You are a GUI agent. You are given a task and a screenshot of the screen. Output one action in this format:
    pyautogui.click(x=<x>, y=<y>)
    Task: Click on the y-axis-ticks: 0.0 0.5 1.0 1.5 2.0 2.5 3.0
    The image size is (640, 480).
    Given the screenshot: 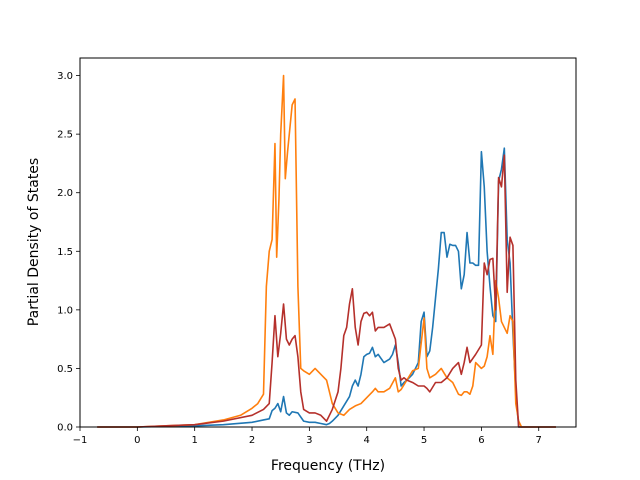 What is the action you would take?
    pyautogui.click(x=68, y=252)
    